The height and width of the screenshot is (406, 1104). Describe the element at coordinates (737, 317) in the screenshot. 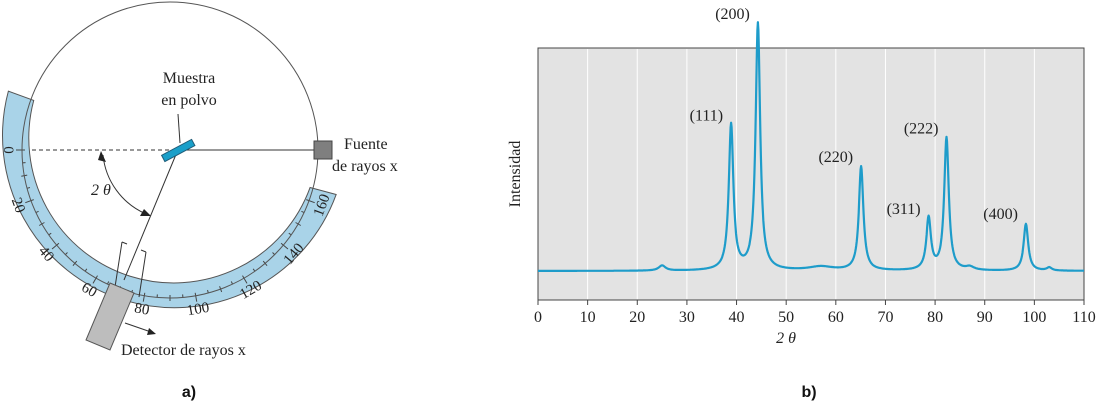

I see `x-tick-label: 40` at that location.